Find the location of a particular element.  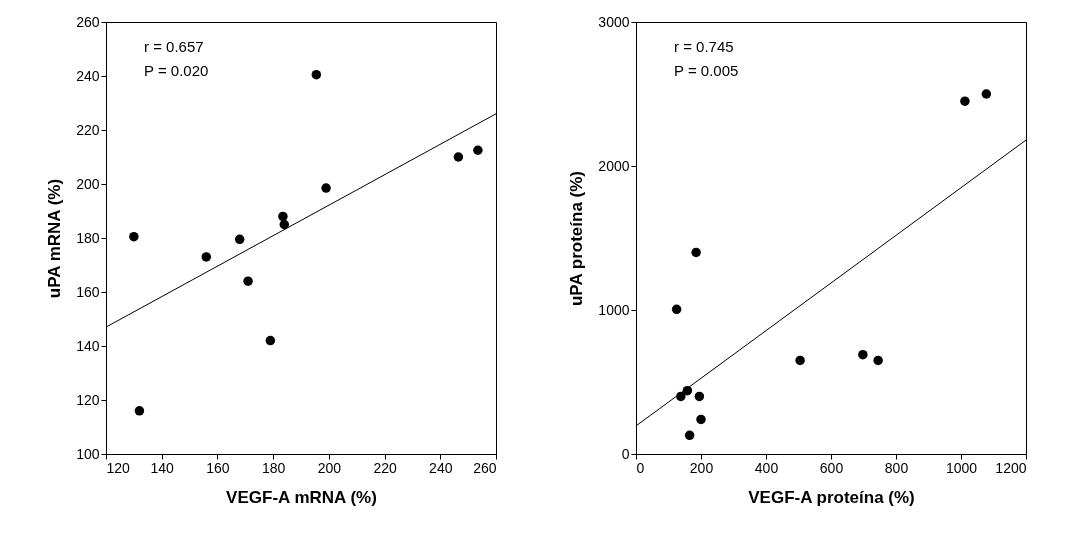

x-tick-label: 140 is located at coordinates (162, 467).